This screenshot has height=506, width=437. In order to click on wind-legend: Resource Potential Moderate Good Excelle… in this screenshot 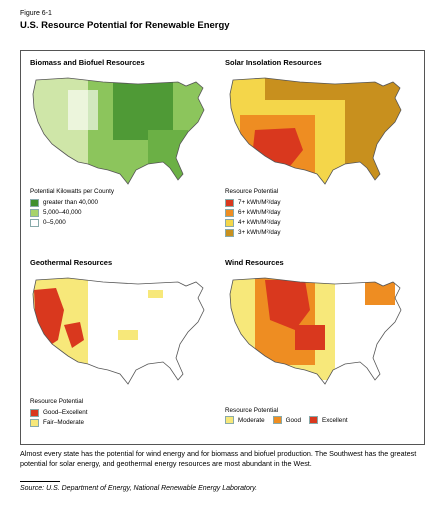, I will do `click(290, 415)`.